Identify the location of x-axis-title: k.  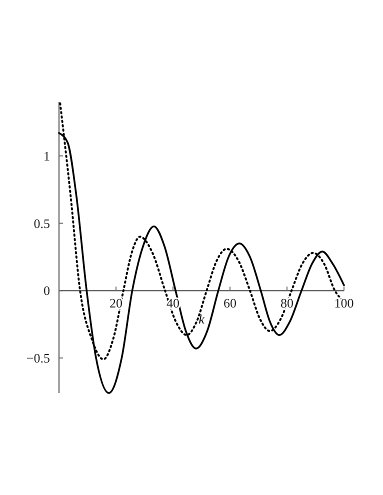
(201, 319).